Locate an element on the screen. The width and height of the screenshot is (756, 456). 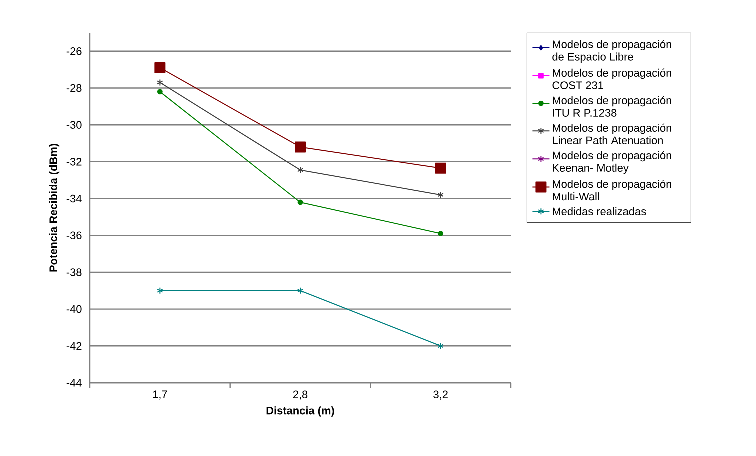
y-tick-label: -28 is located at coordinates (74, 88).